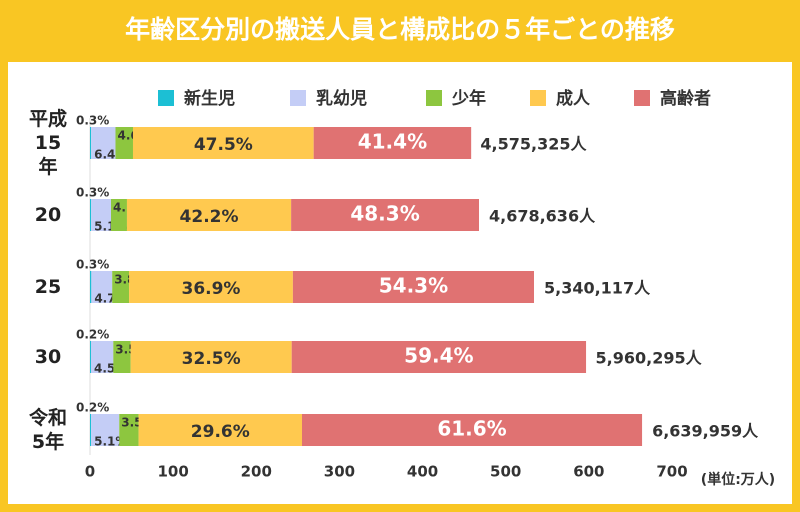 The width and height of the screenshot is (800, 512). Describe the element at coordinates (738, 479) in the screenshot. I see `unit-label: (単位:万人)` at that location.